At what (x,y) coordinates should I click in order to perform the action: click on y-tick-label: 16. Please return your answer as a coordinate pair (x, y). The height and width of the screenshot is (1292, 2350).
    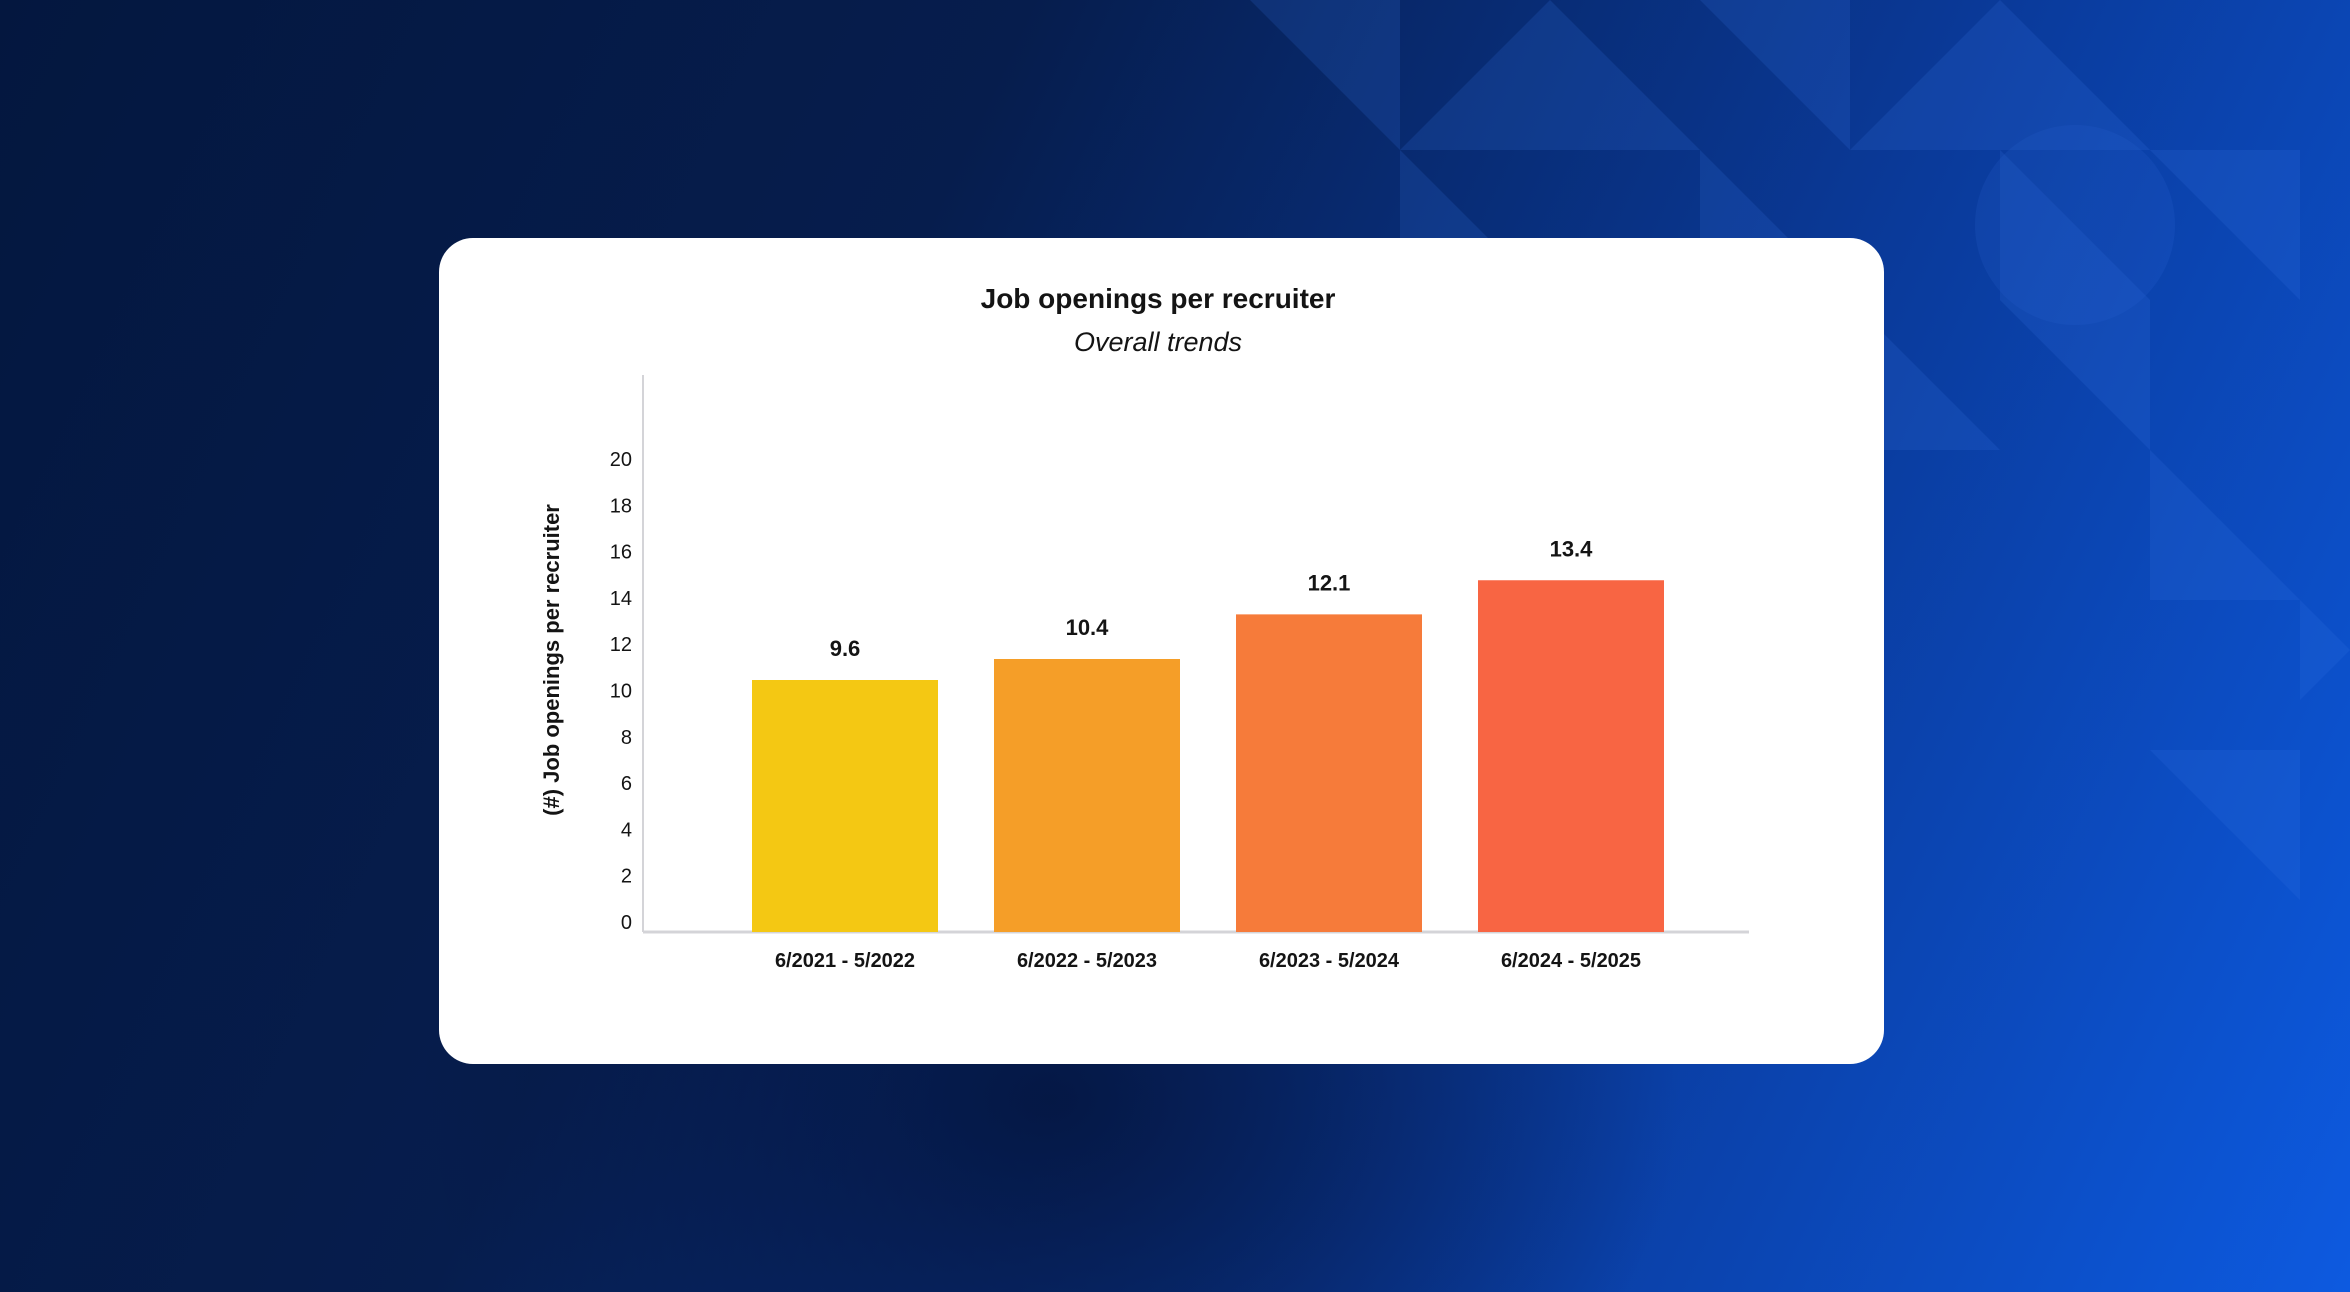
    Looking at the image, I should click on (621, 553).